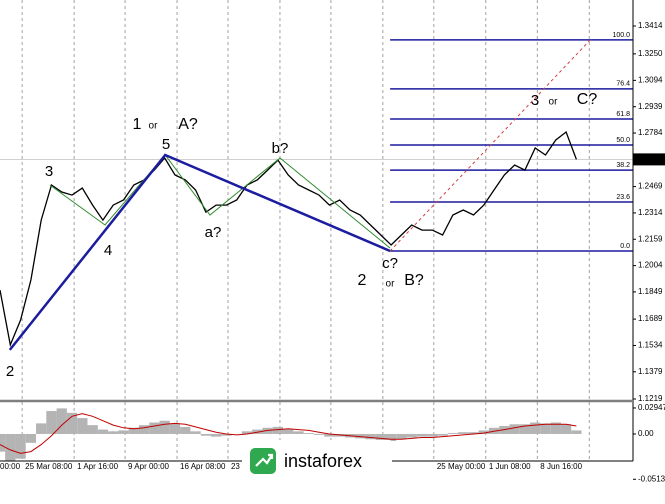  I want to click on last-price-box, so click(649, 159).